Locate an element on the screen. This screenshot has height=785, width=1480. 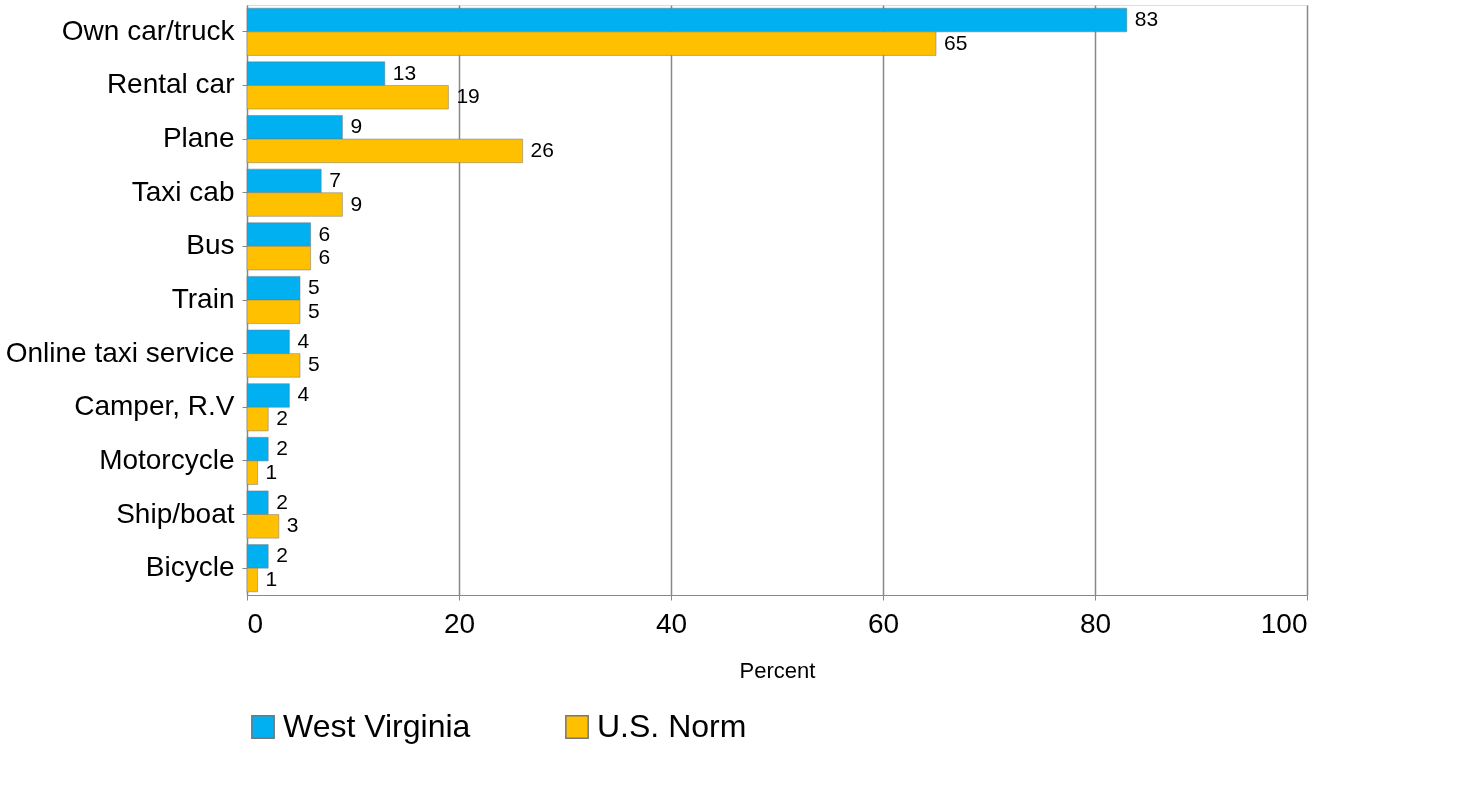
data-label: 26 is located at coordinates (542, 149).